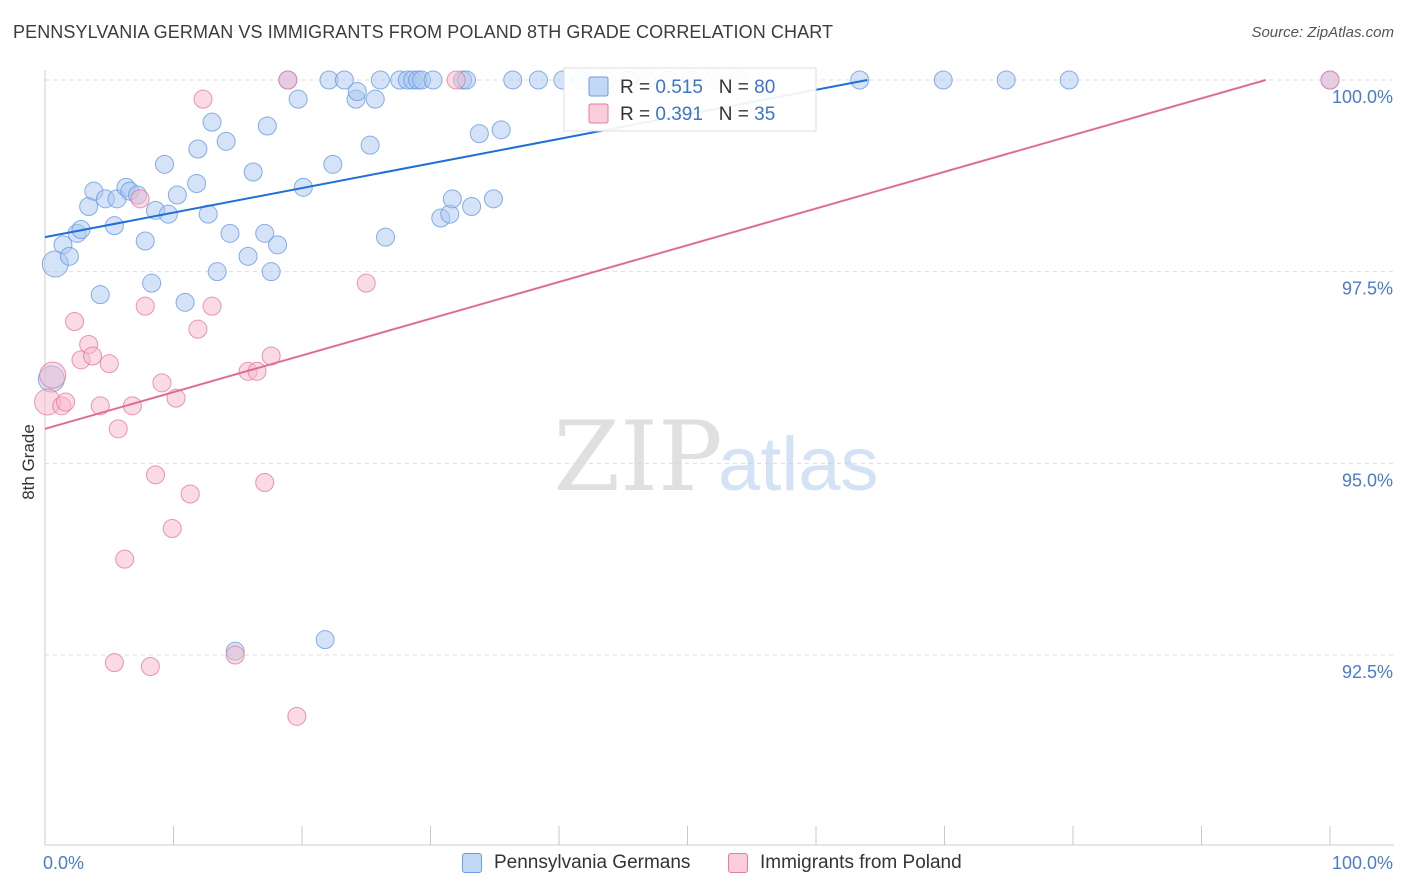 Image resolution: width=1406 pixels, height=892 pixels. I want to click on watermark-atlas: atlas, so click(798, 464).